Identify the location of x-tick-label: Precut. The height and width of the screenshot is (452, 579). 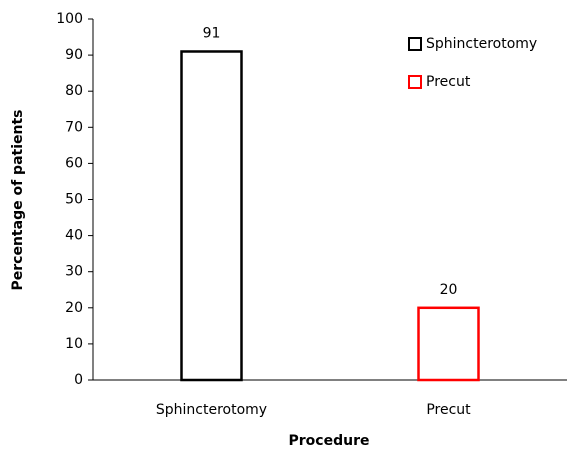
(448, 410).